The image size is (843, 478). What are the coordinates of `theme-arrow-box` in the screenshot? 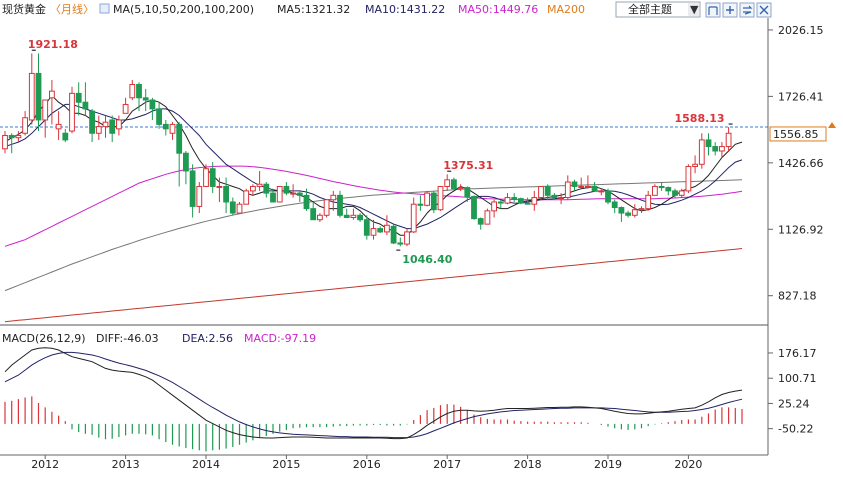 It's located at (693, 9).